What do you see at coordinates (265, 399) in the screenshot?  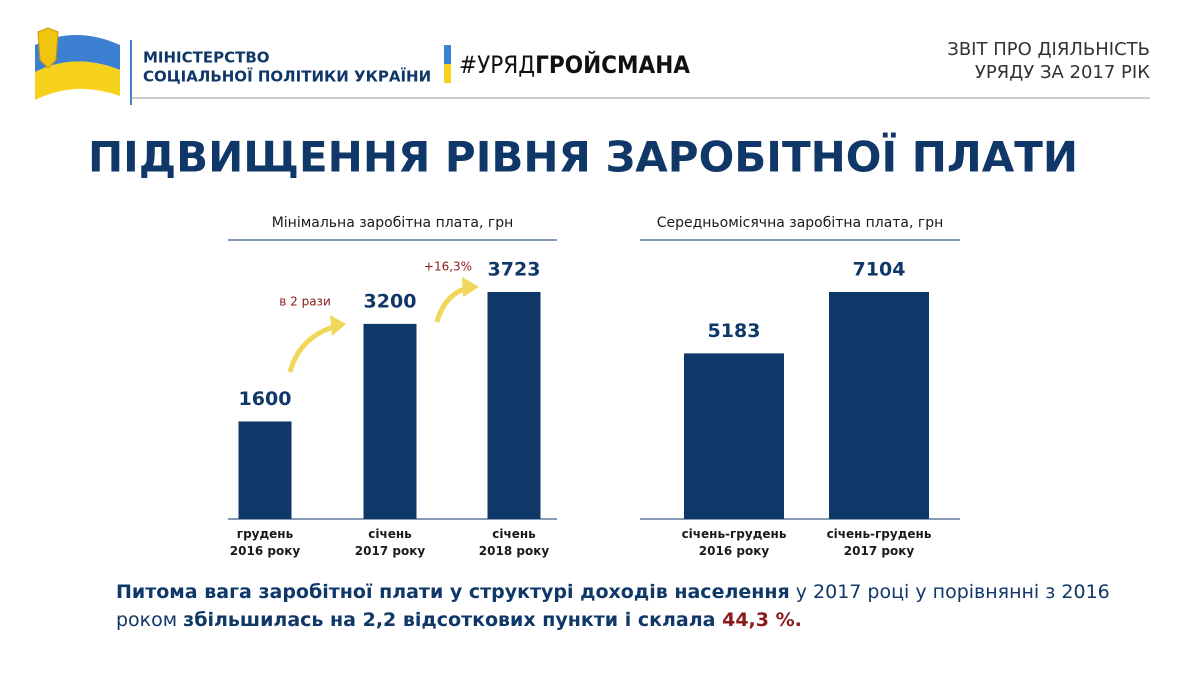 I see `value-label: 1600` at bounding box center [265, 399].